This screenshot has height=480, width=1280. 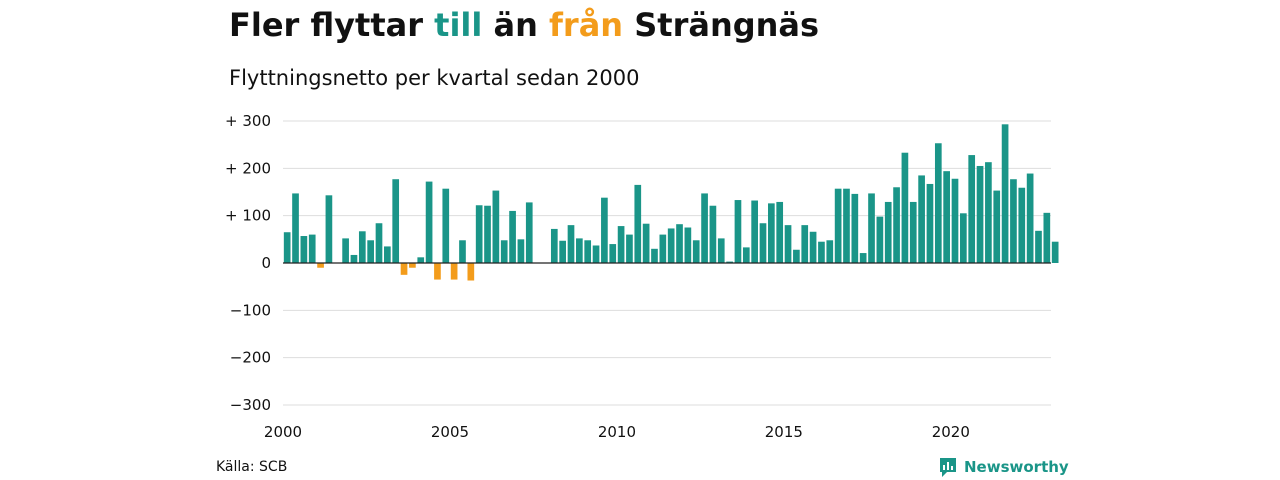 What do you see at coordinates (951, 432) in the screenshot?
I see `x-tick-label: 2020` at bounding box center [951, 432].